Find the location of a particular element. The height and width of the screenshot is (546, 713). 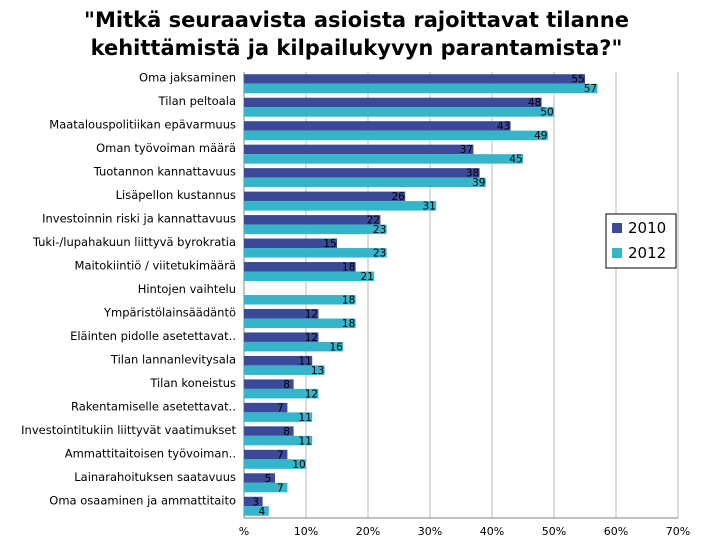

x-tick-label: 60% is located at coordinates (616, 531).